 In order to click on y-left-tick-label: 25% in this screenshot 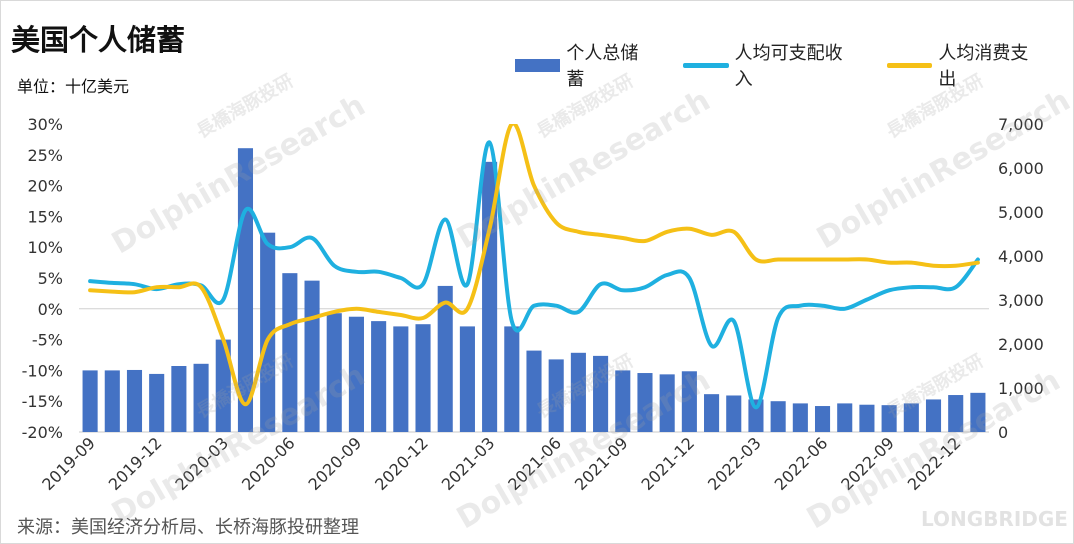, I will do `click(45, 155)`.